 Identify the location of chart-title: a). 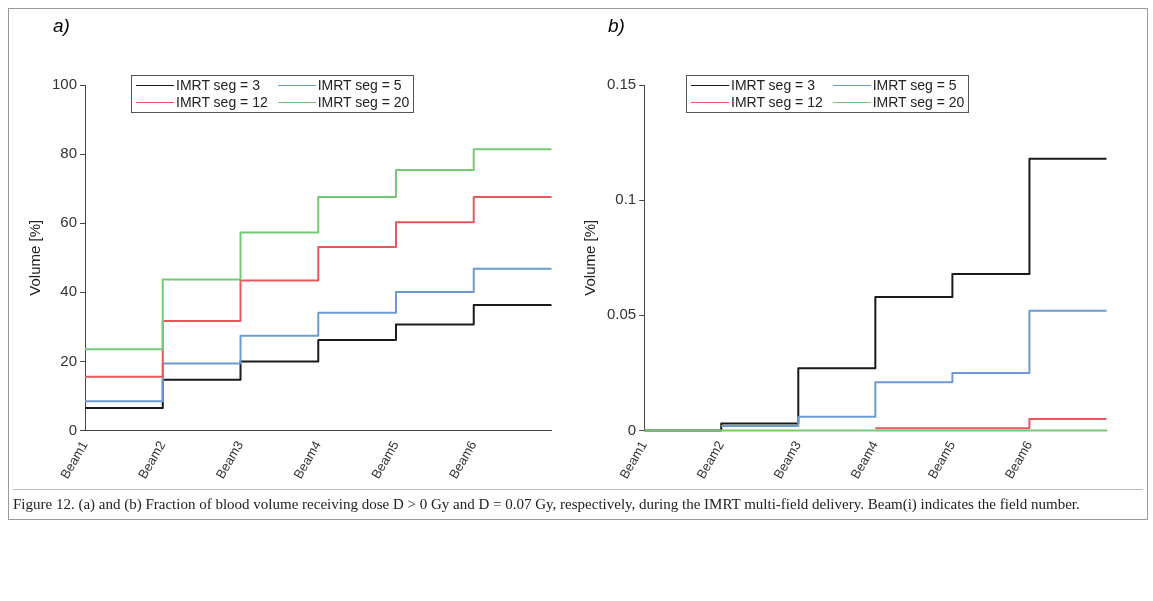
(61, 26).